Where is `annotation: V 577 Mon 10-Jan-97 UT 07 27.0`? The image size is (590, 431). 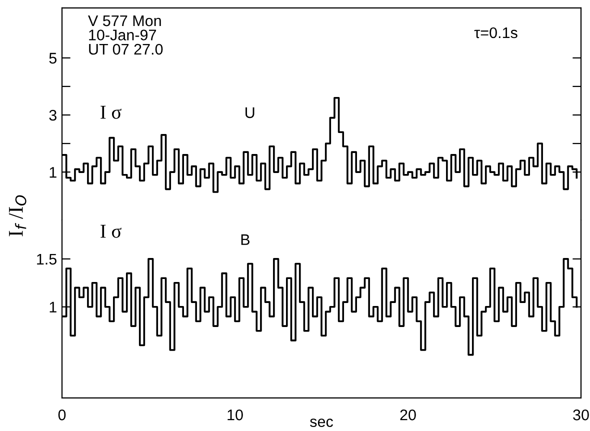 annotation: V 577 Mon 10-Jan-97 UT 07 27.0 is located at coordinates (125, 35).